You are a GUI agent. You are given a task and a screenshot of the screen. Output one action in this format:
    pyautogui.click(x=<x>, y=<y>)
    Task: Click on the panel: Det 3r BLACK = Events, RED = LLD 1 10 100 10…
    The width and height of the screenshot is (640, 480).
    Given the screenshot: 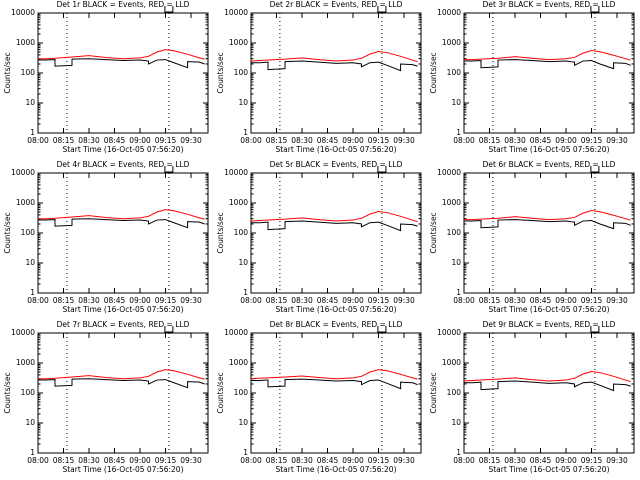 What is the action you would take?
    pyautogui.click(x=532, y=77)
    